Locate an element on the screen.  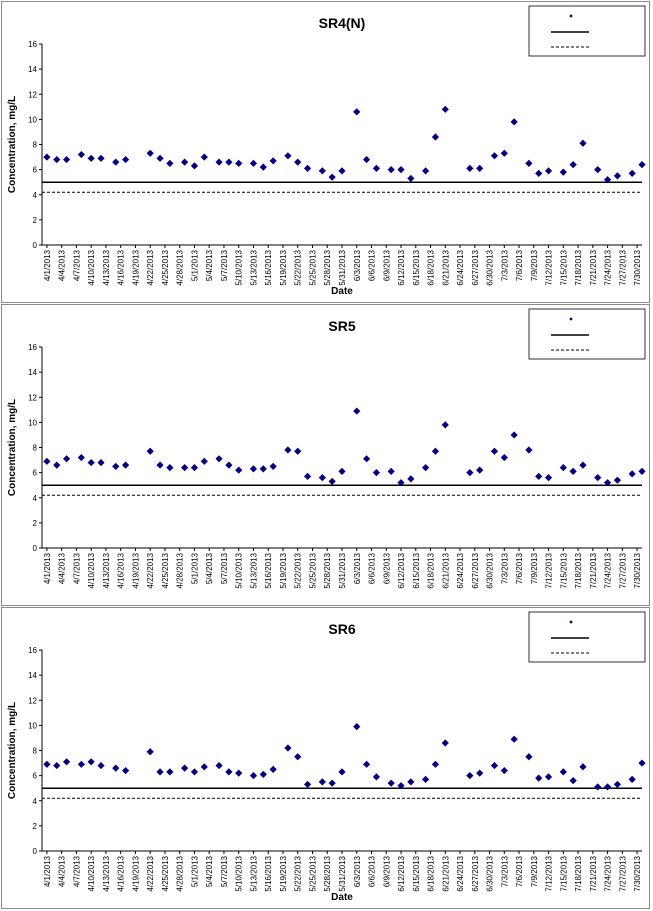
x-tick-label: 4/7/2013 is located at coordinates (76, 265).